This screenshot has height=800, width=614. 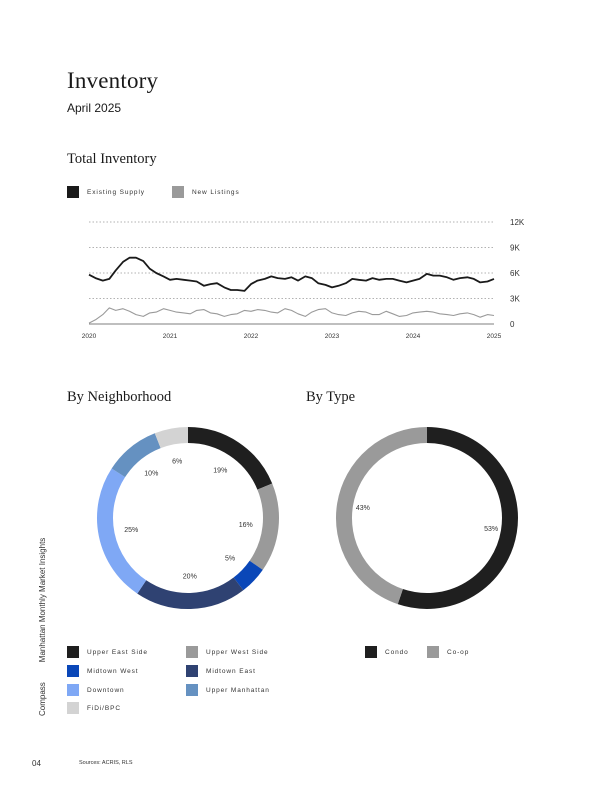 What do you see at coordinates (515, 248) in the screenshot?
I see `y-tick-label: 9K` at bounding box center [515, 248].